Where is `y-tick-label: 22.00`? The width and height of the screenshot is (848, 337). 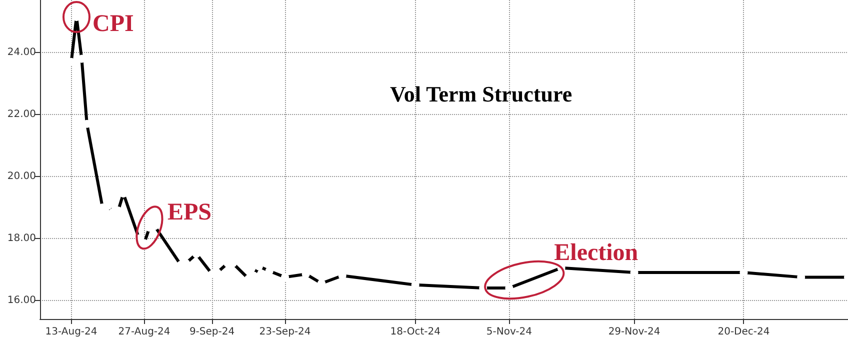
y-tick-label: 22.00 is located at coordinates (21, 114).